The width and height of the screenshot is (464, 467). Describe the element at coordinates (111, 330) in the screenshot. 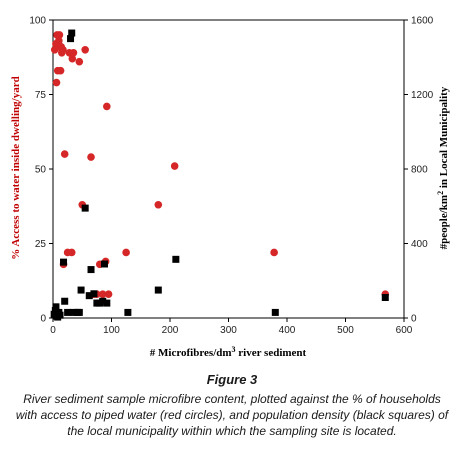

I see `x-tick-label: 100` at that location.